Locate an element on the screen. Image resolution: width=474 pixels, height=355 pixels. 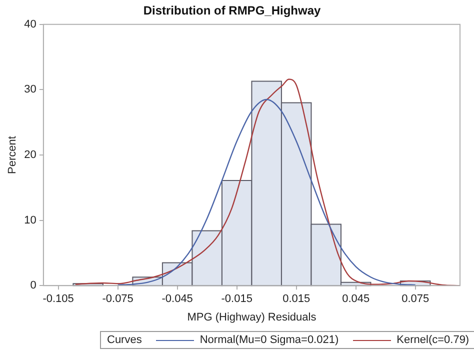
x-tick-label: 0.075 is located at coordinates (416, 299).